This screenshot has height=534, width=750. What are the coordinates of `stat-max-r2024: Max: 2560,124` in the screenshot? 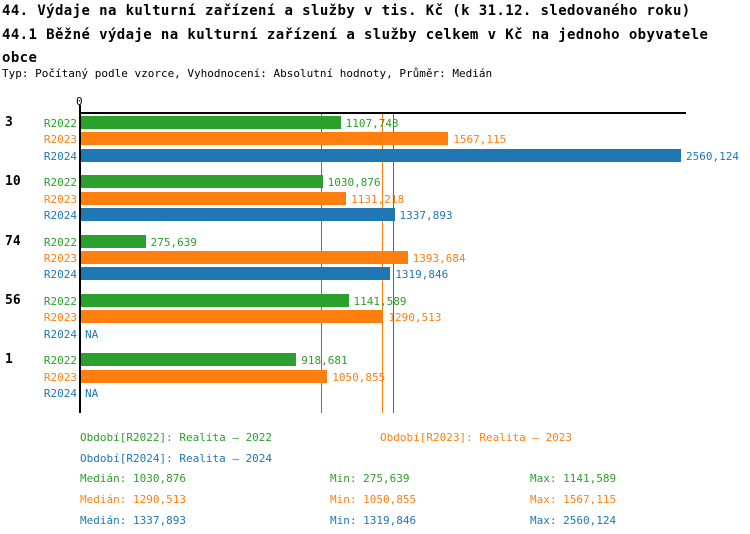 It's located at (573, 520).